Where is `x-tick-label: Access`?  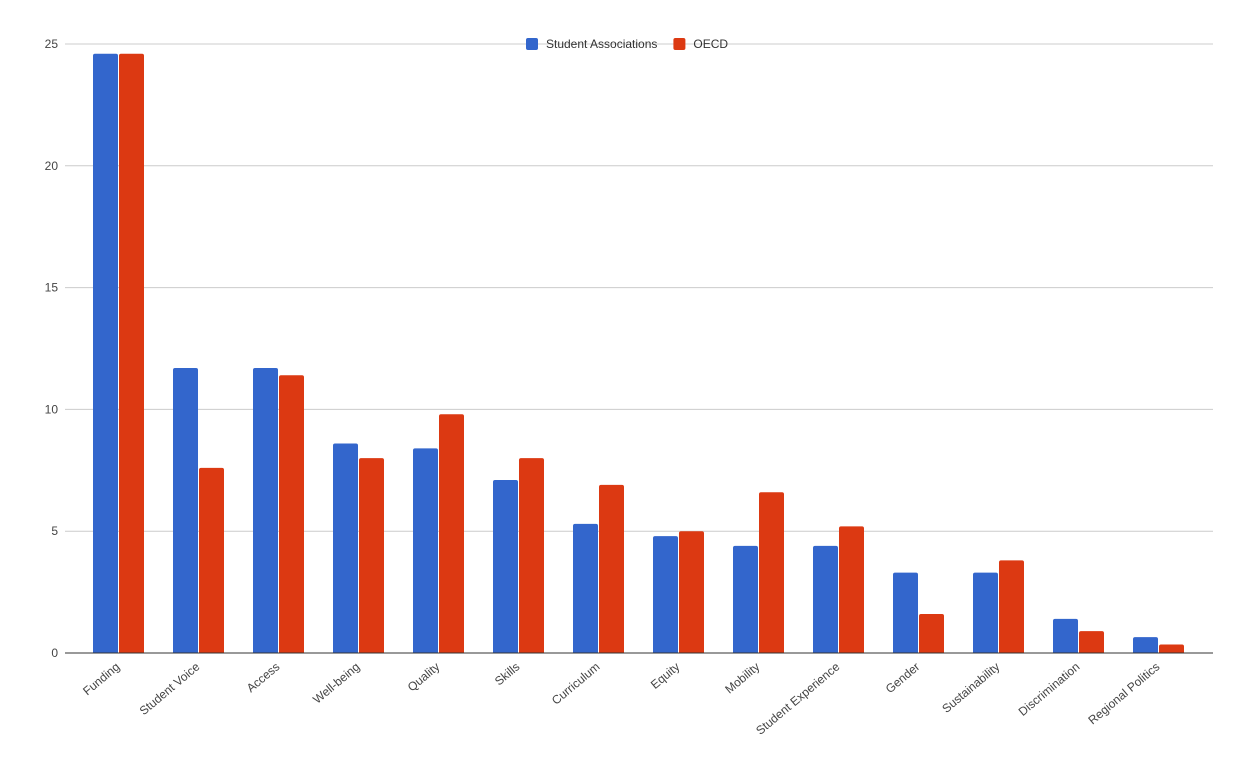 x-tick-label: Access is located at coordinates (263, 678).